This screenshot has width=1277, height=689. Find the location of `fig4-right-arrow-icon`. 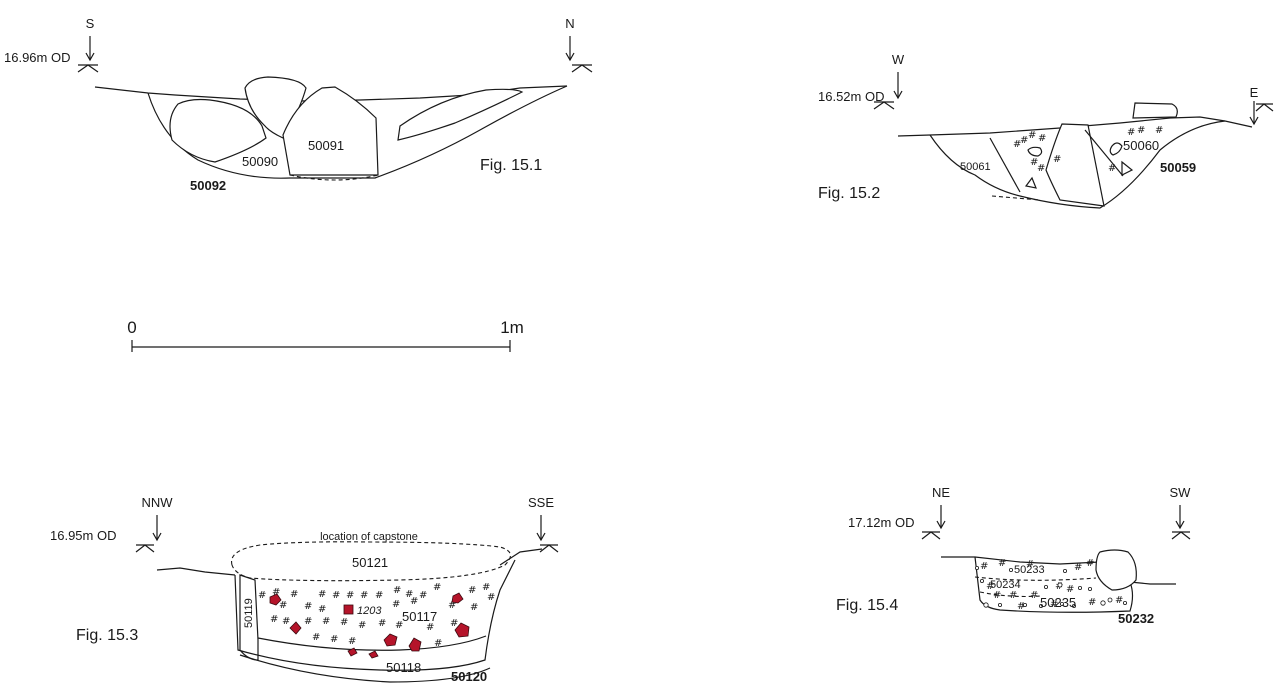

fig4-right-arrow-icon is located at coordinates (1180, 517).